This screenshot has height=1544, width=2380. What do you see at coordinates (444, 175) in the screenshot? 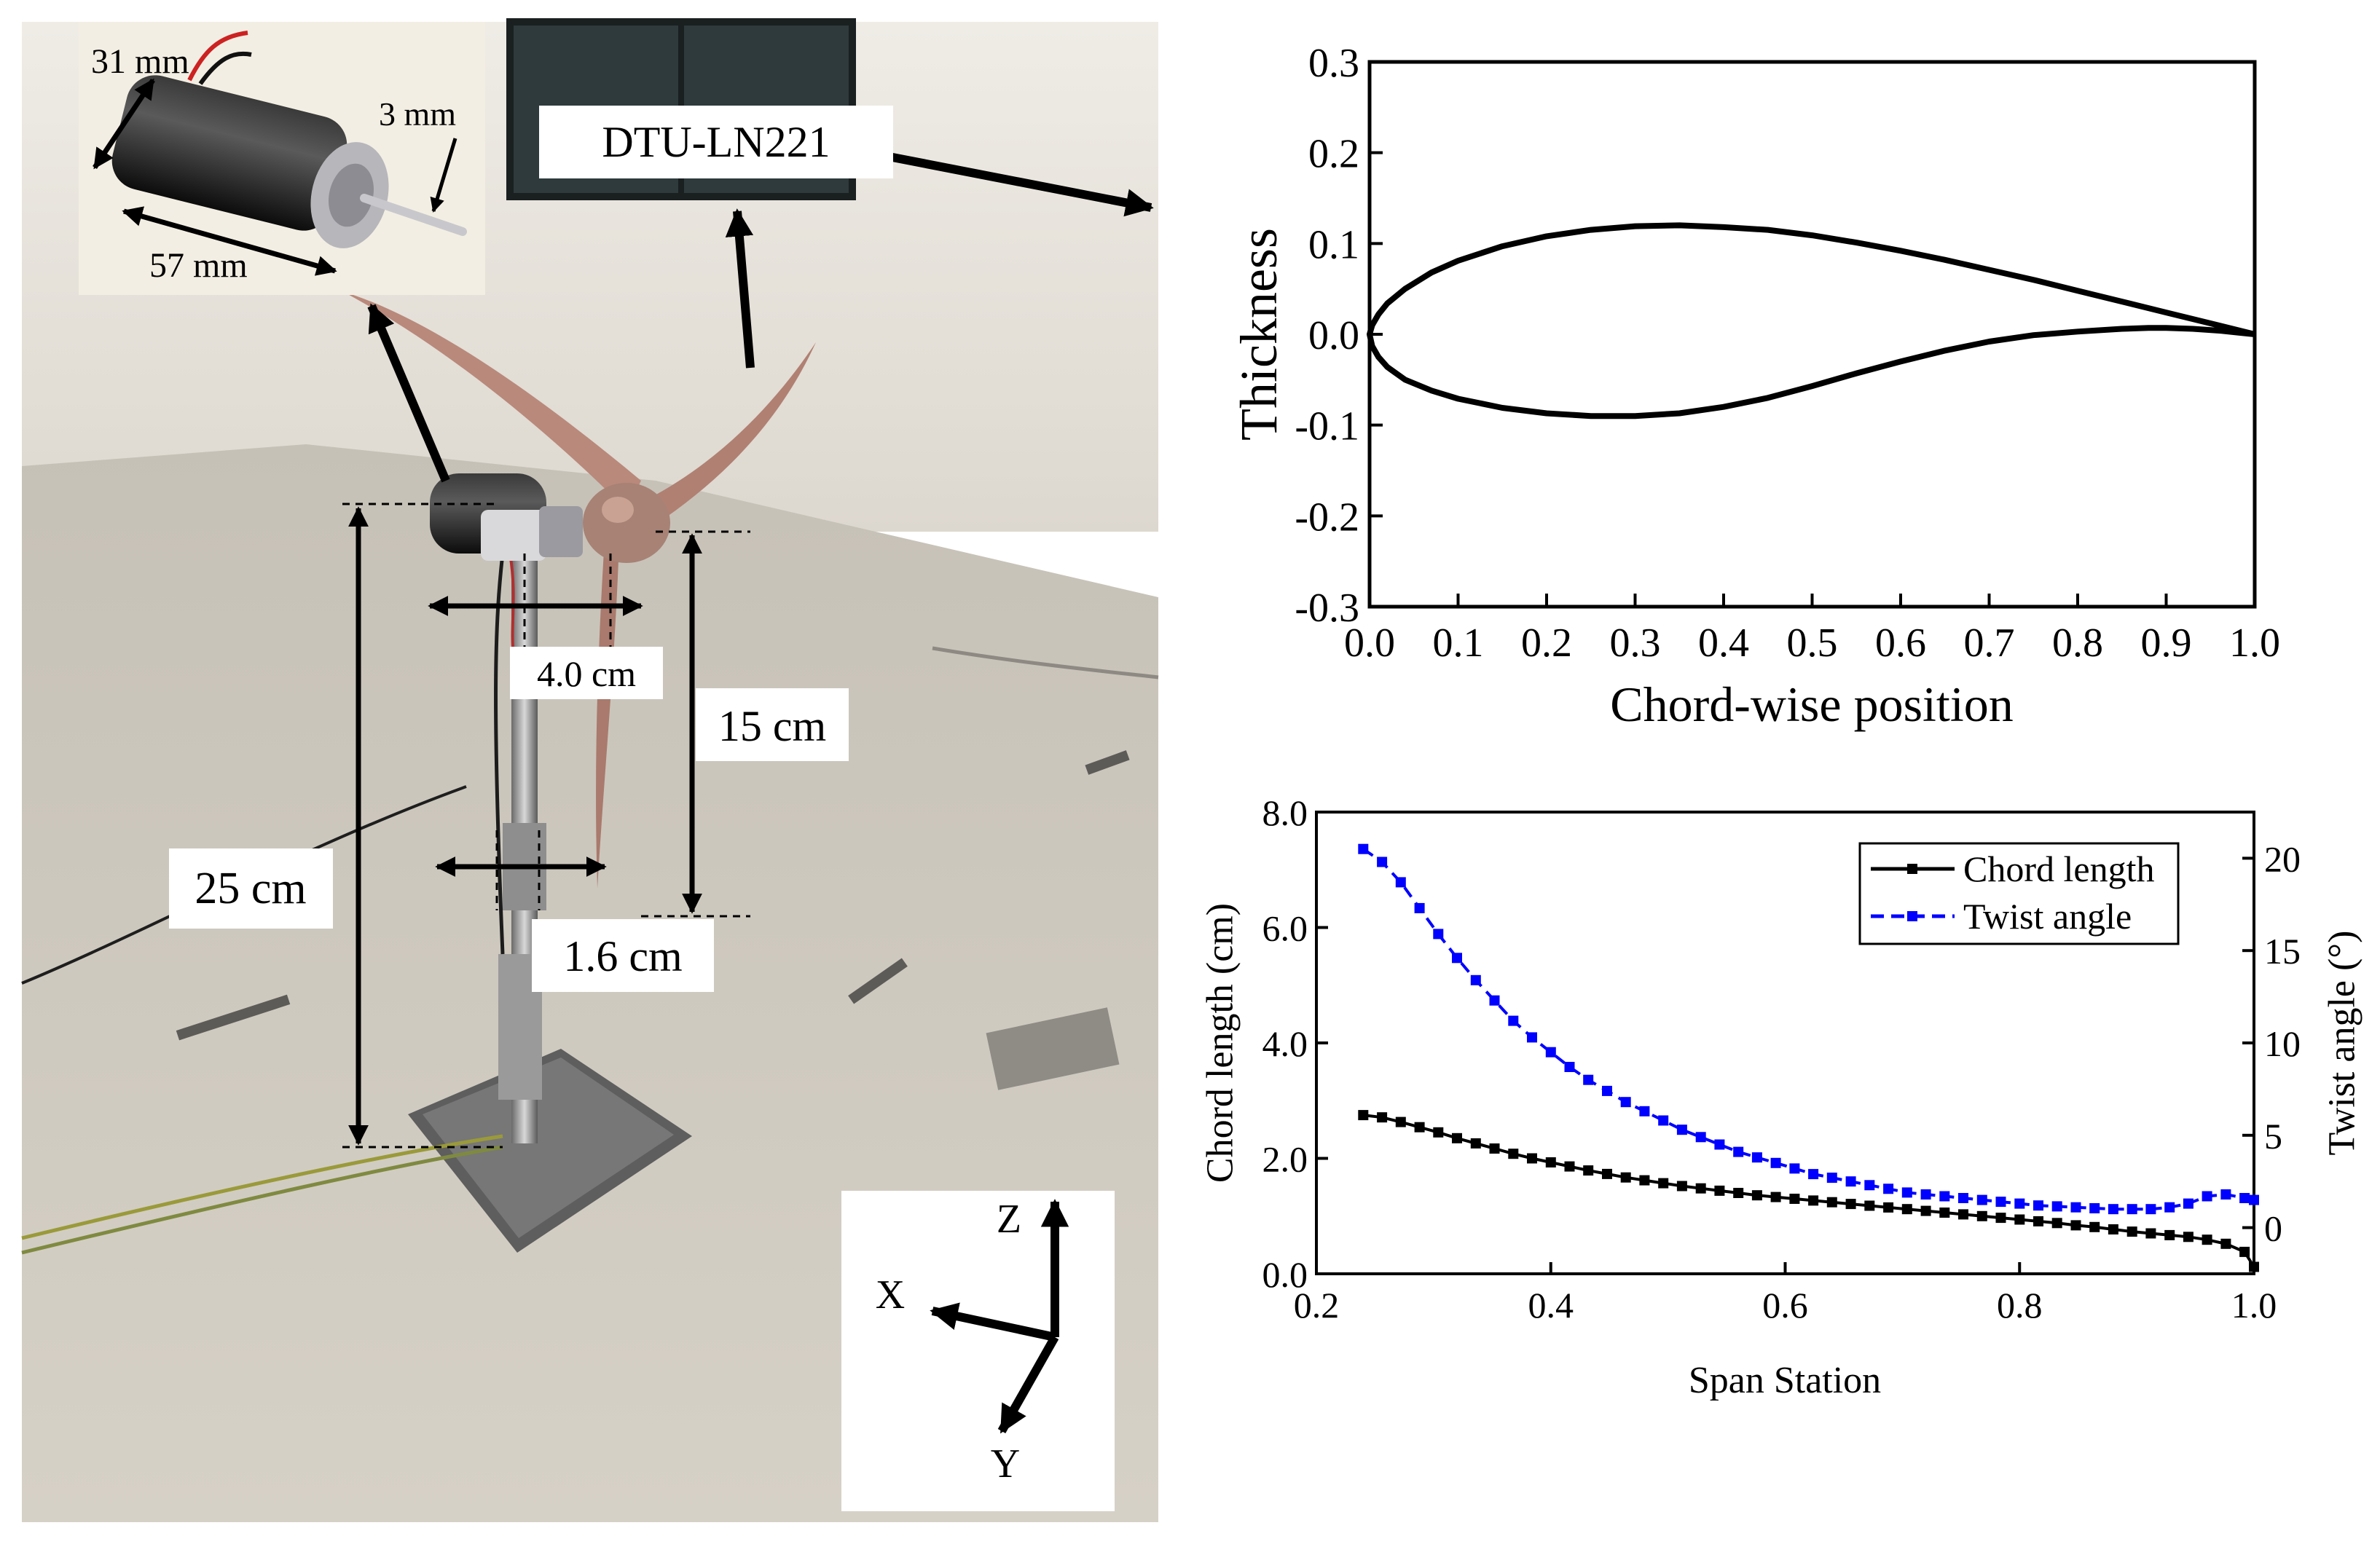
I see `dim-shaft-arrow` at bounding box center [444, 175].